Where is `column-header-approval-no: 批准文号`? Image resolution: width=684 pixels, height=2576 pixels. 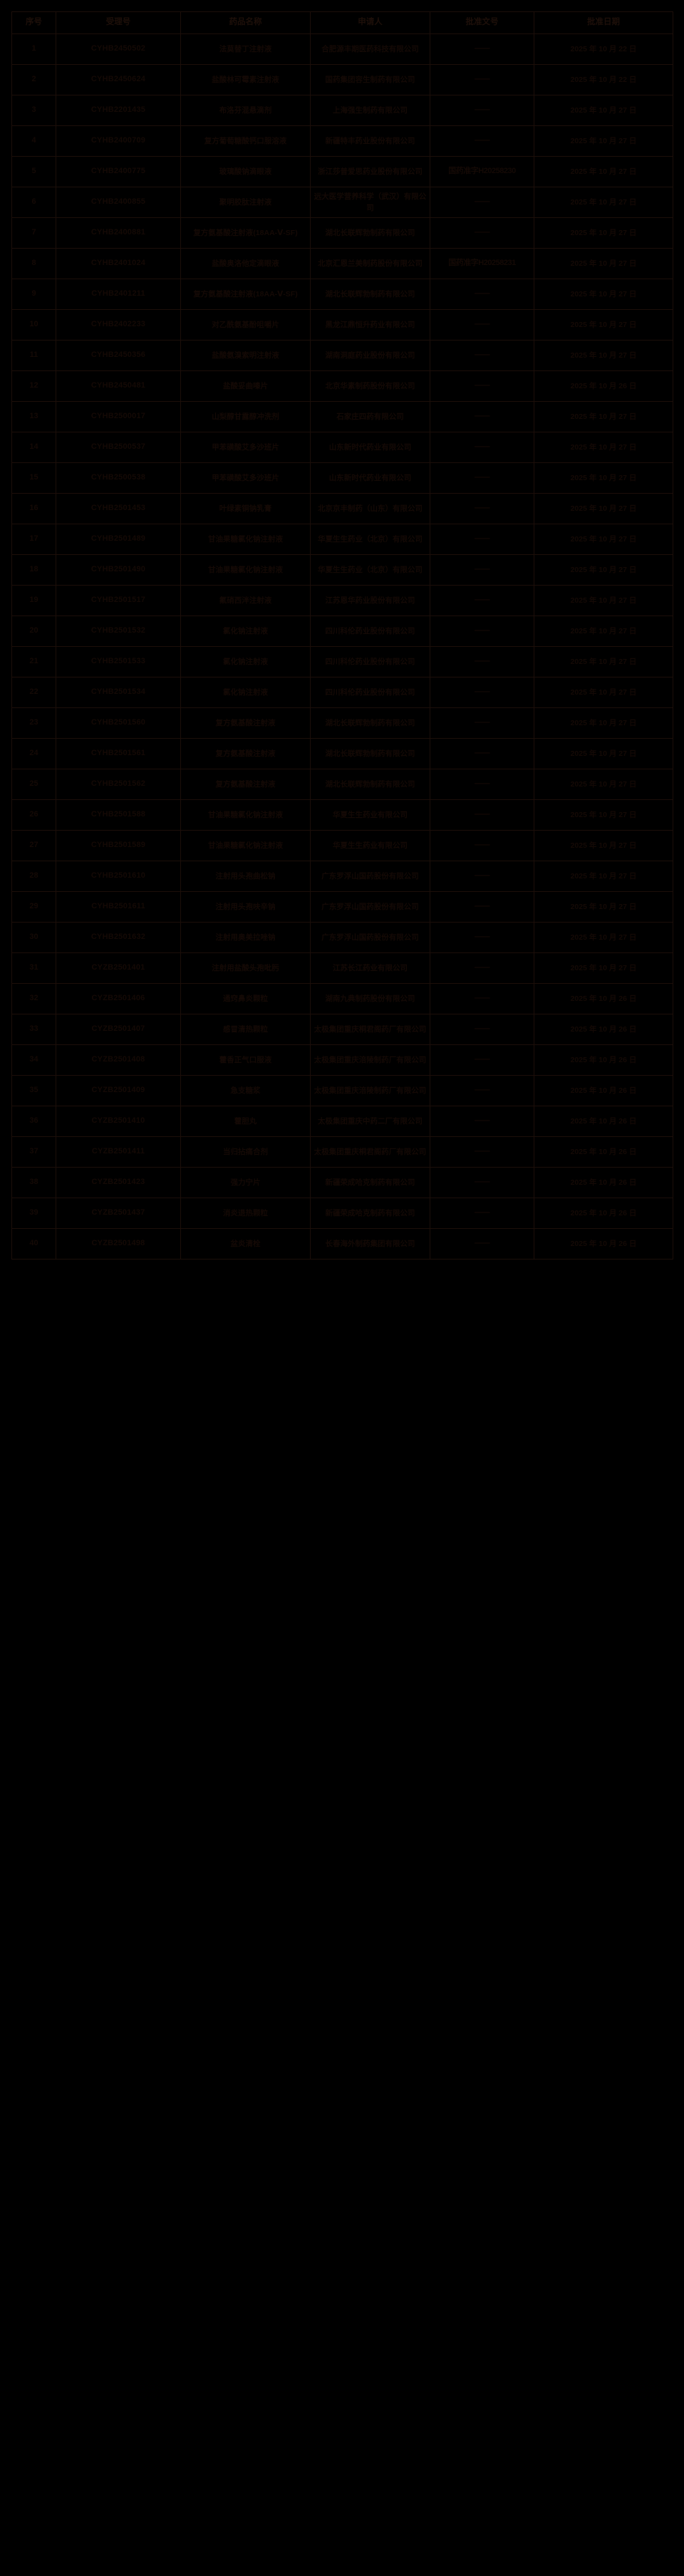 column-header-approval-no: 批准文号 is located at coordinates (482, 22).